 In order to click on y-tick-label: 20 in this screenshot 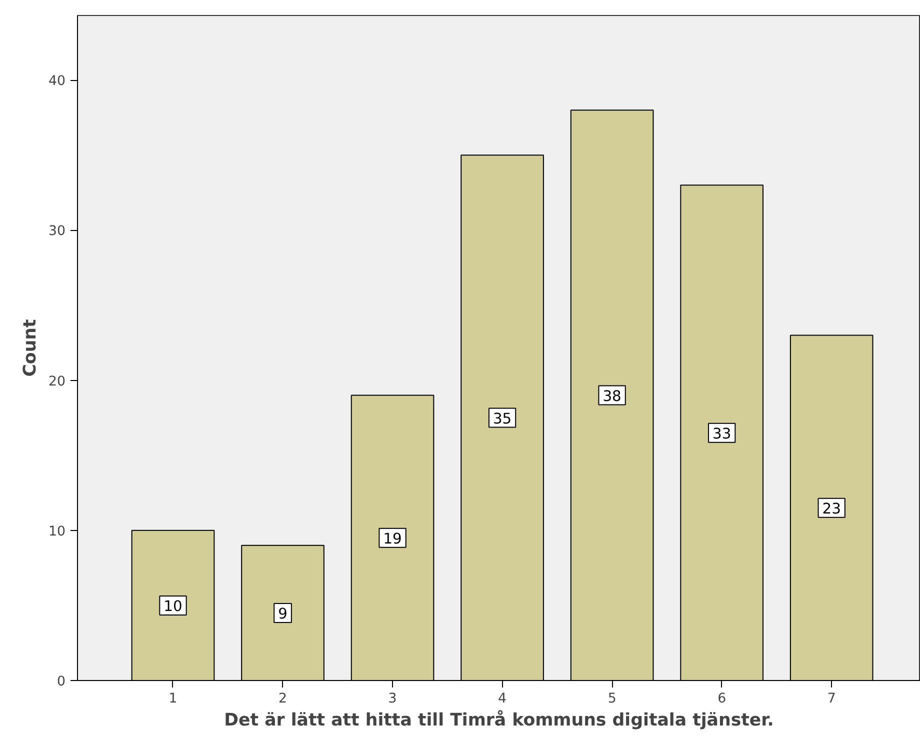, I will do `click(57, 382)`.